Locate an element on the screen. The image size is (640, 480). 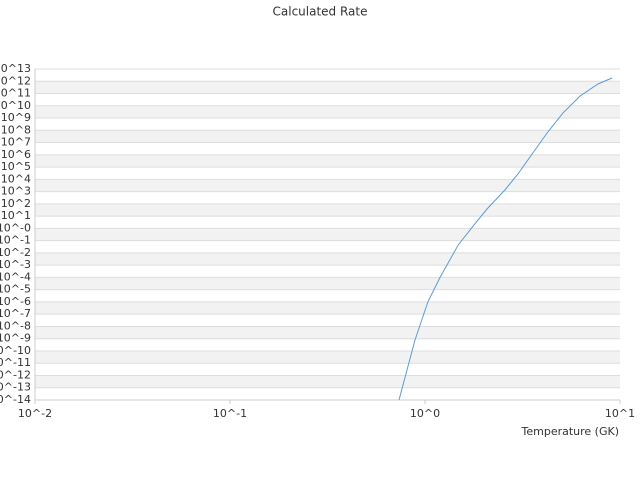
y-tick-label: 10^-14 is located at coordinates (15, 399).